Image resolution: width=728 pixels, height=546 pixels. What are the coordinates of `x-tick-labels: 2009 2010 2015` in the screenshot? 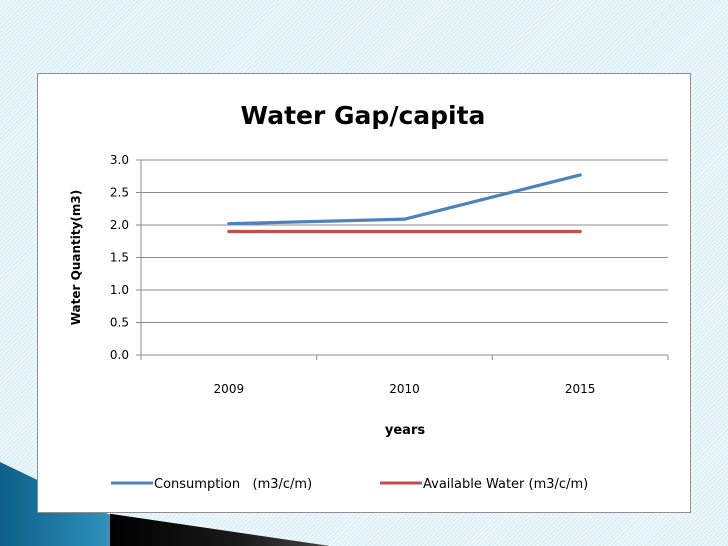 It's located at (405, 389).